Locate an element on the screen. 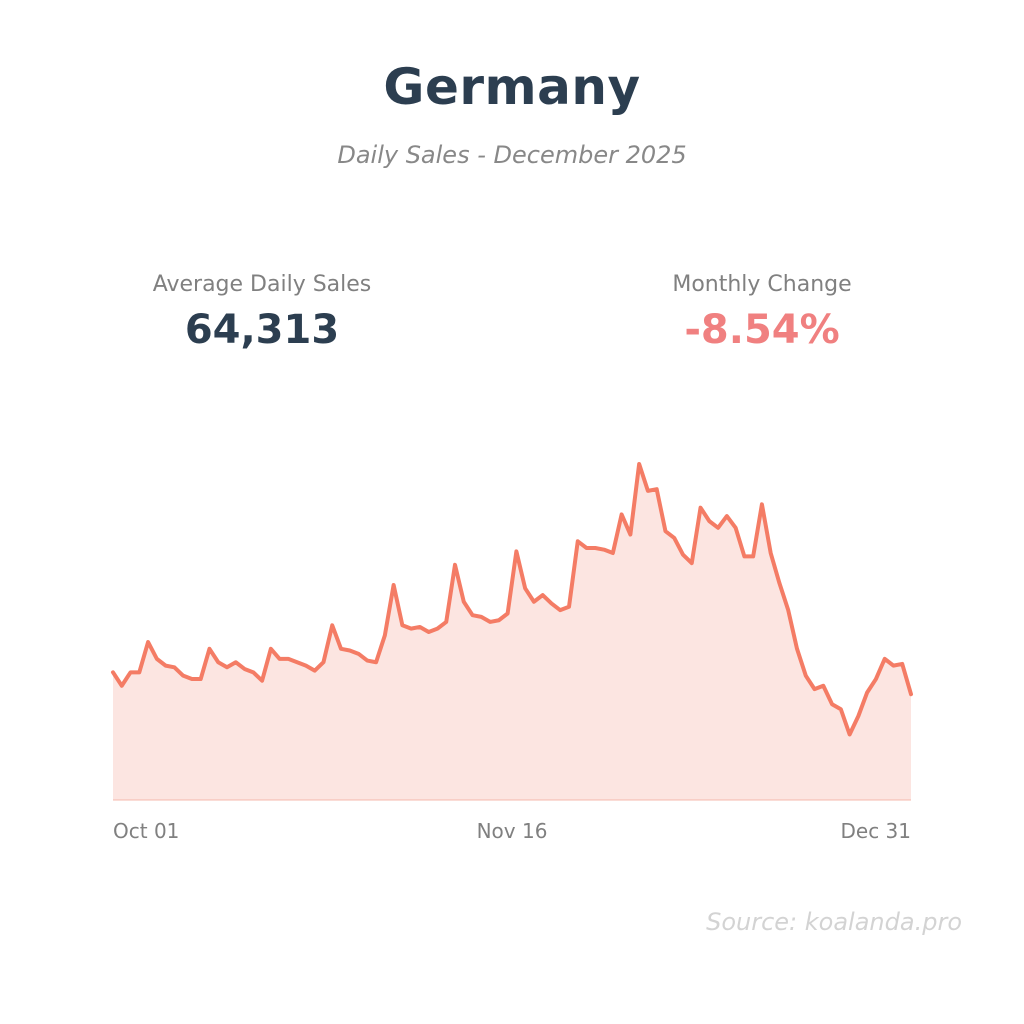 This screenshot has height=1024, width=1024. page-subtitle: Daily Sales - December 2025 is located at coordinates (512, 155).